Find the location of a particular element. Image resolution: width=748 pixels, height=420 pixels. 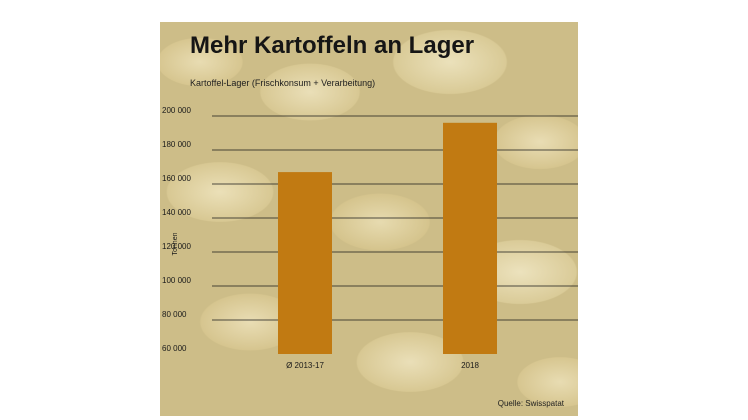

y-tick-label: 120 000 is located at coordinates (176, 246).